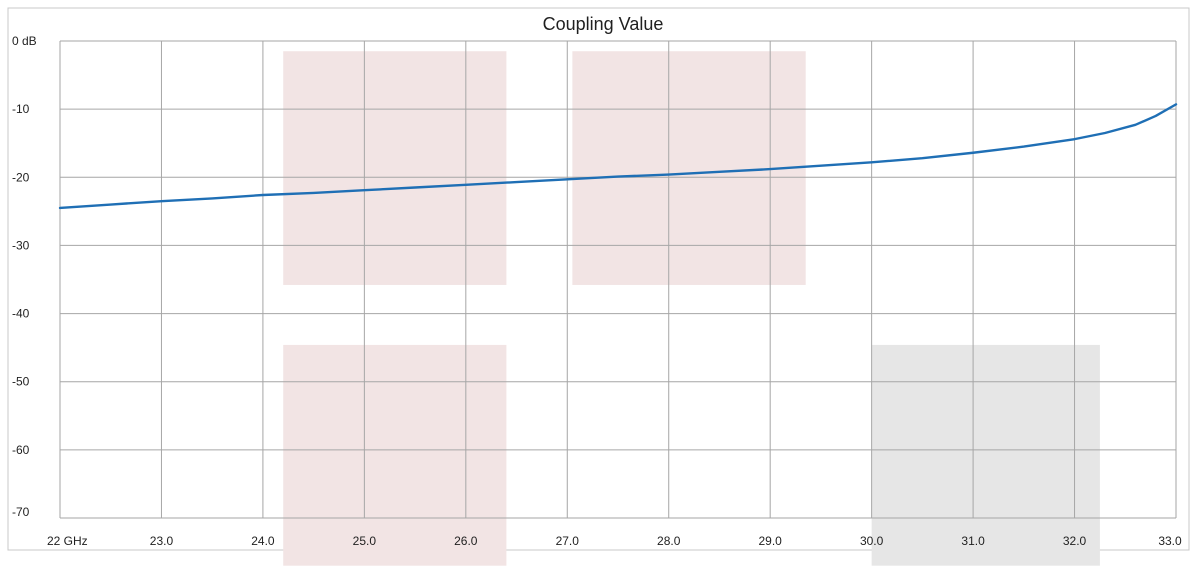 The image size is (1196, 581). Describe the element at coordinates (568, 541) in the screenshot. I see `x-tick-label: 27.0` at that location.